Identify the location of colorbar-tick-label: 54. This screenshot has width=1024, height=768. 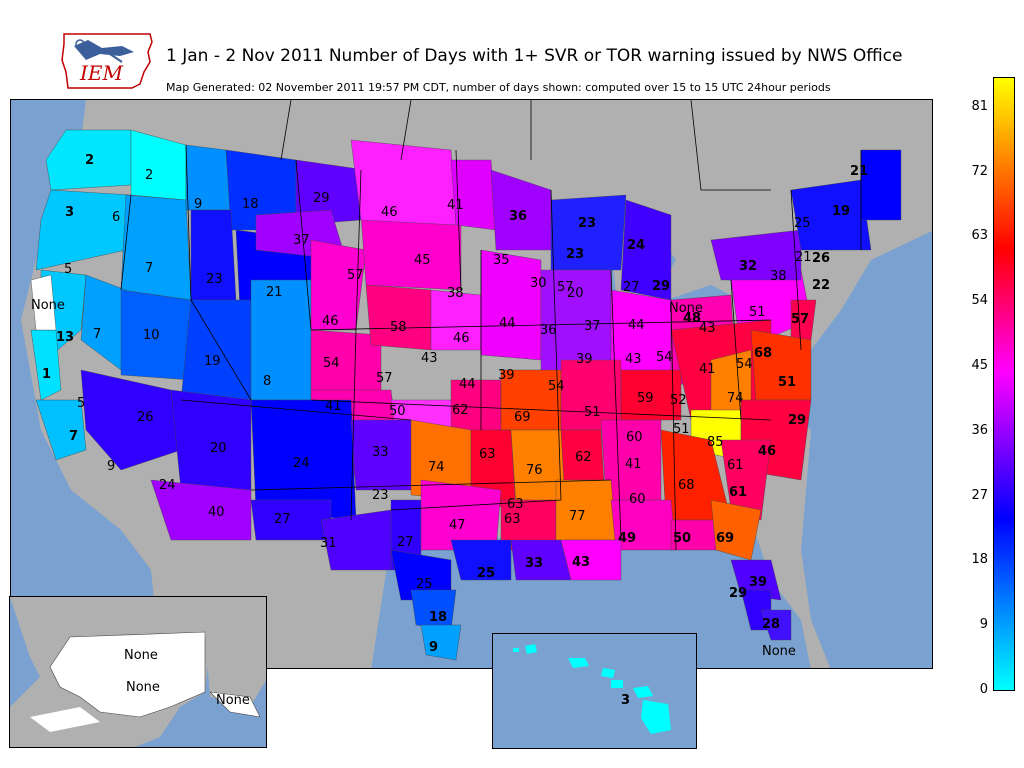
(979, 301).